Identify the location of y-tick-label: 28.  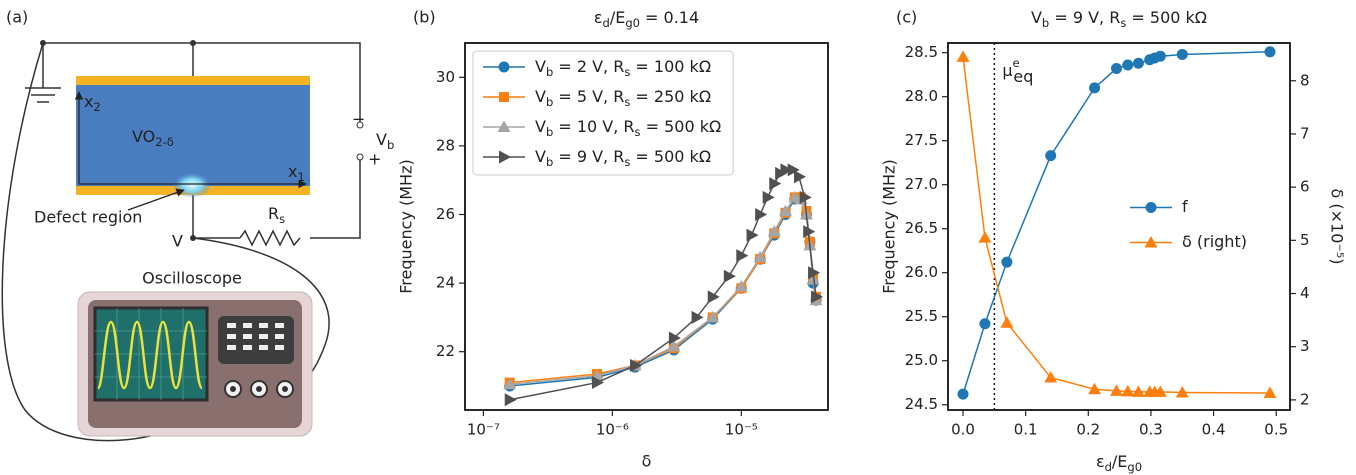
(445, 145).